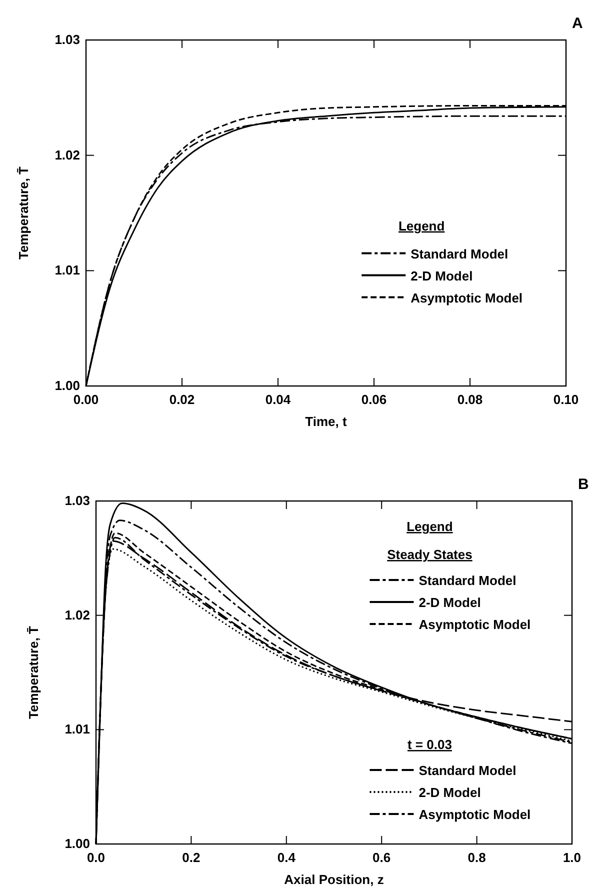 The height and width of the screenshot is (893, 594). I want to click on x-tick-label: 0.2, so click(191, 857).